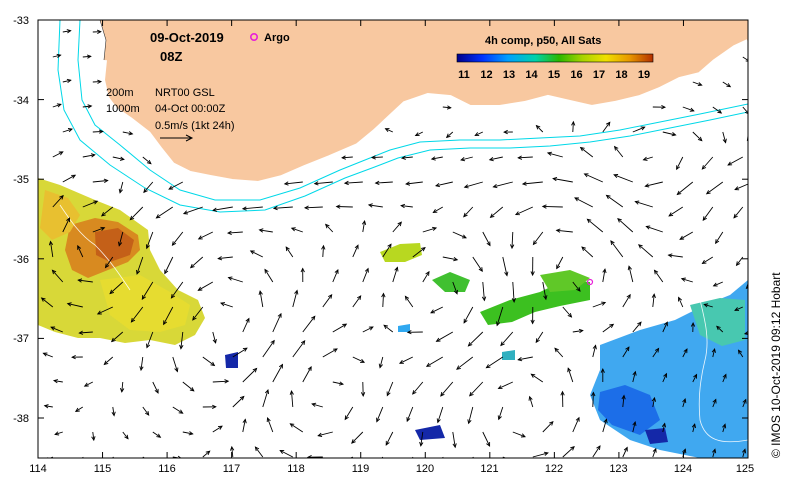 This screenshot has height=492, width=790. What do you see at coordinates (254, 36) in the screenshot?
I see `argo-legend-marker` at bounding box center [254, 36].